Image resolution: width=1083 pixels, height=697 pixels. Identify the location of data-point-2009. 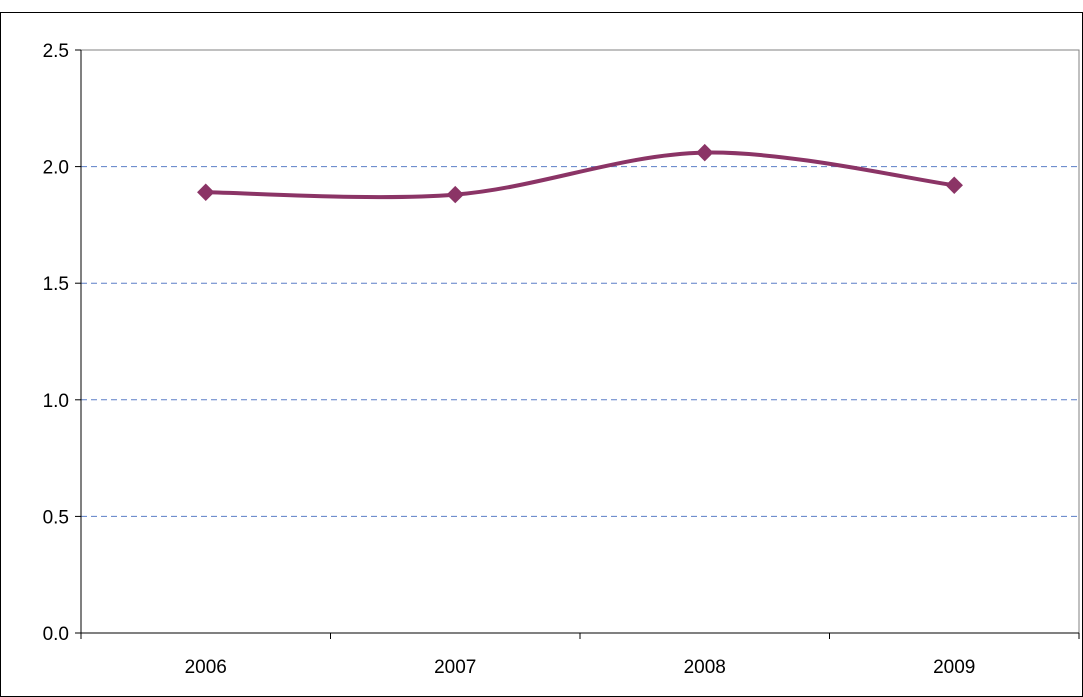
(954, 185).